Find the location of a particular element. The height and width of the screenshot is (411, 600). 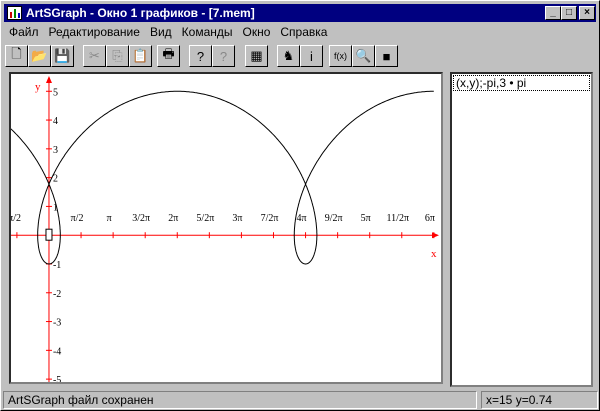

x-tick-label: π is located at coordinates (109, 218).